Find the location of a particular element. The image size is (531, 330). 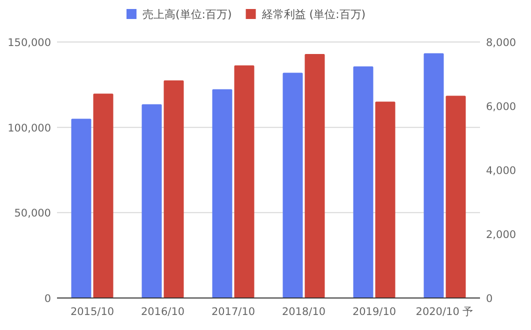

legend-label: 経常利益 (単位:百万) is located at coordinates (313, 14).